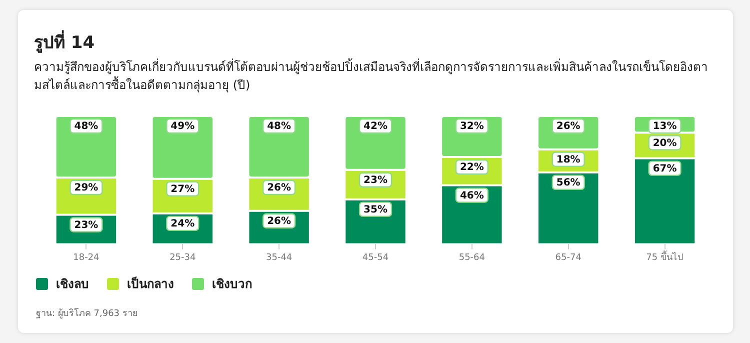  What do you see at coordinates (279, 257) in the screenshot?
I see `x-tick-label: 35-44` at bounding box center [279, 257].